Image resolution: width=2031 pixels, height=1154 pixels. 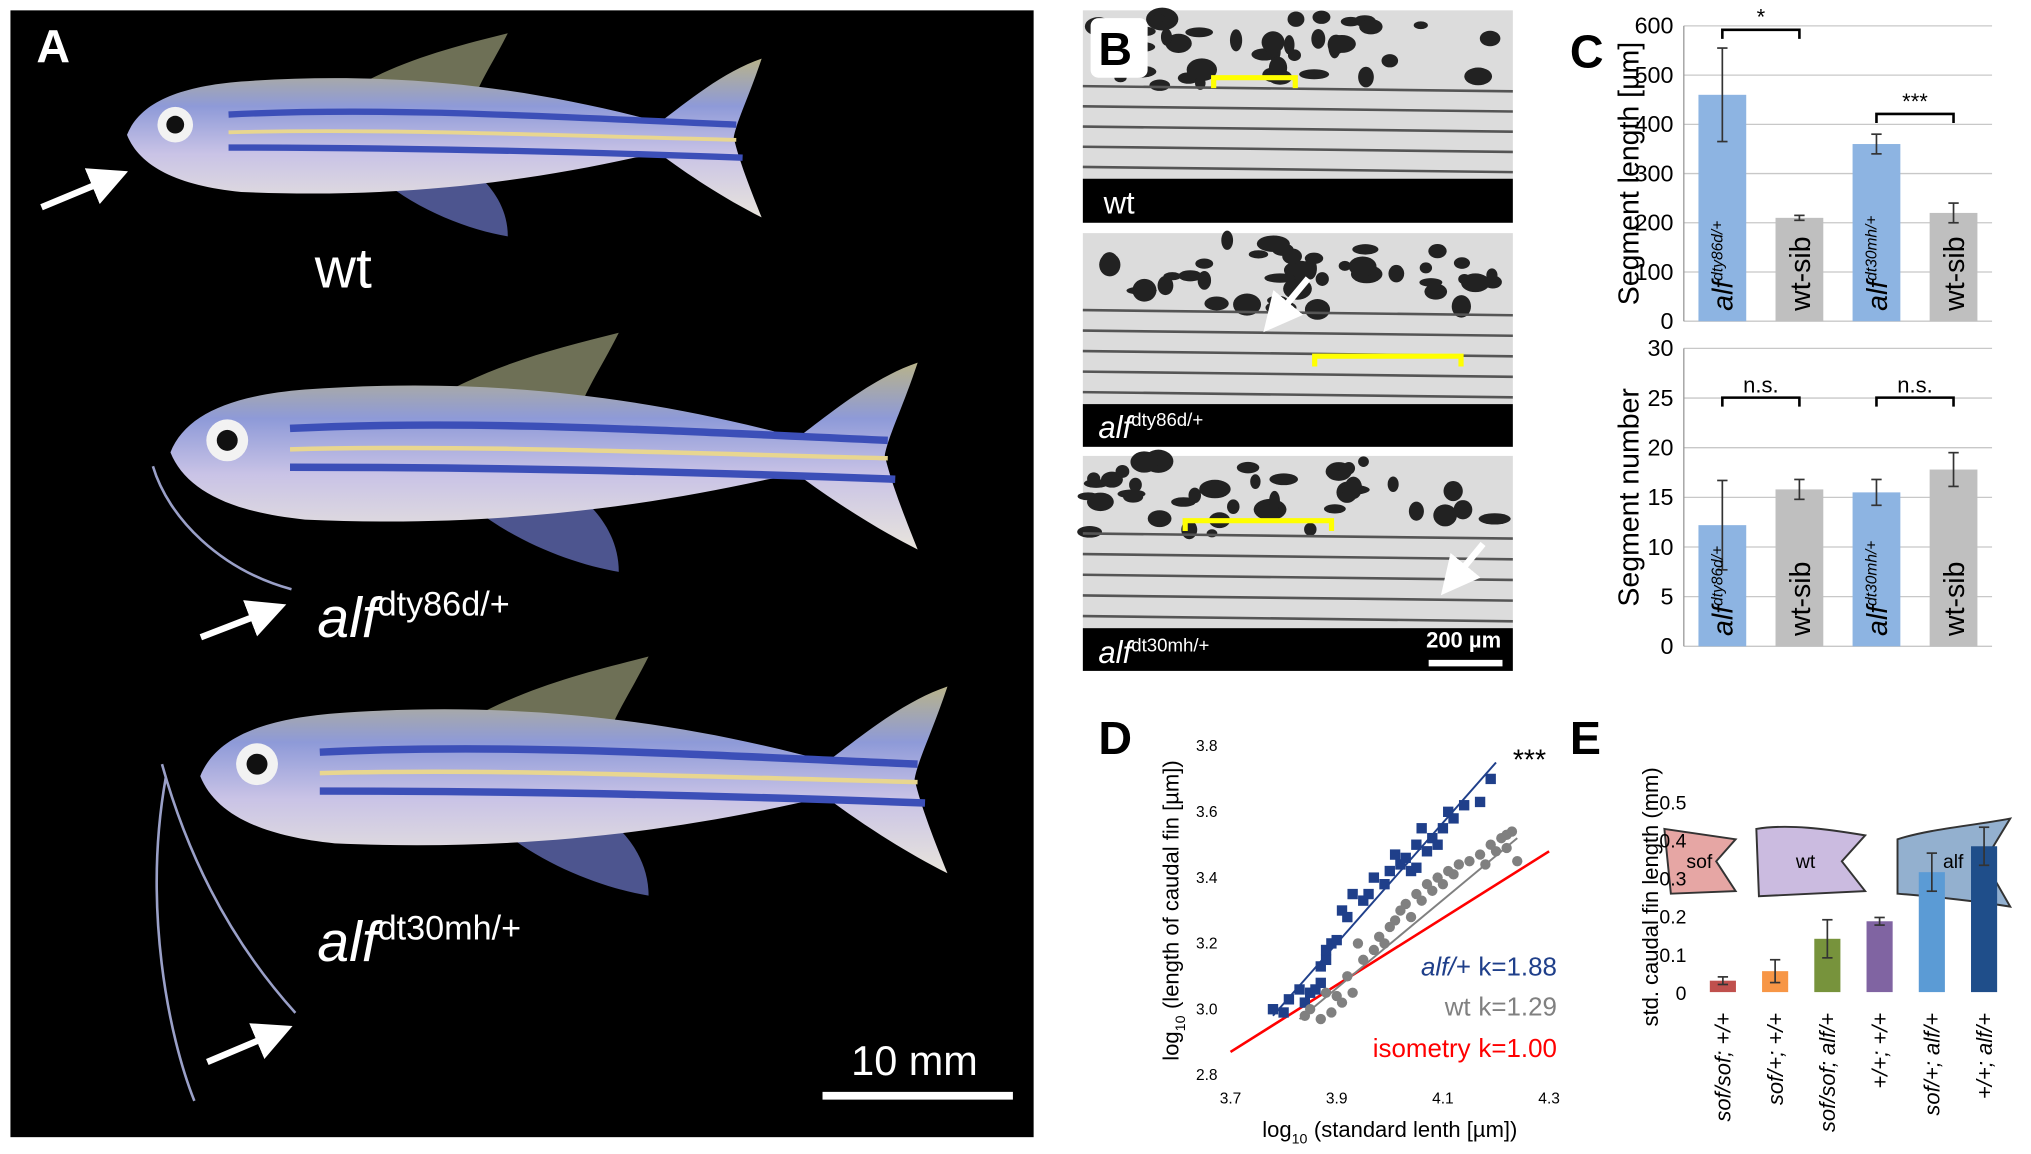 I want to click on fish-label-name: wt, so click(x=343, y=269).